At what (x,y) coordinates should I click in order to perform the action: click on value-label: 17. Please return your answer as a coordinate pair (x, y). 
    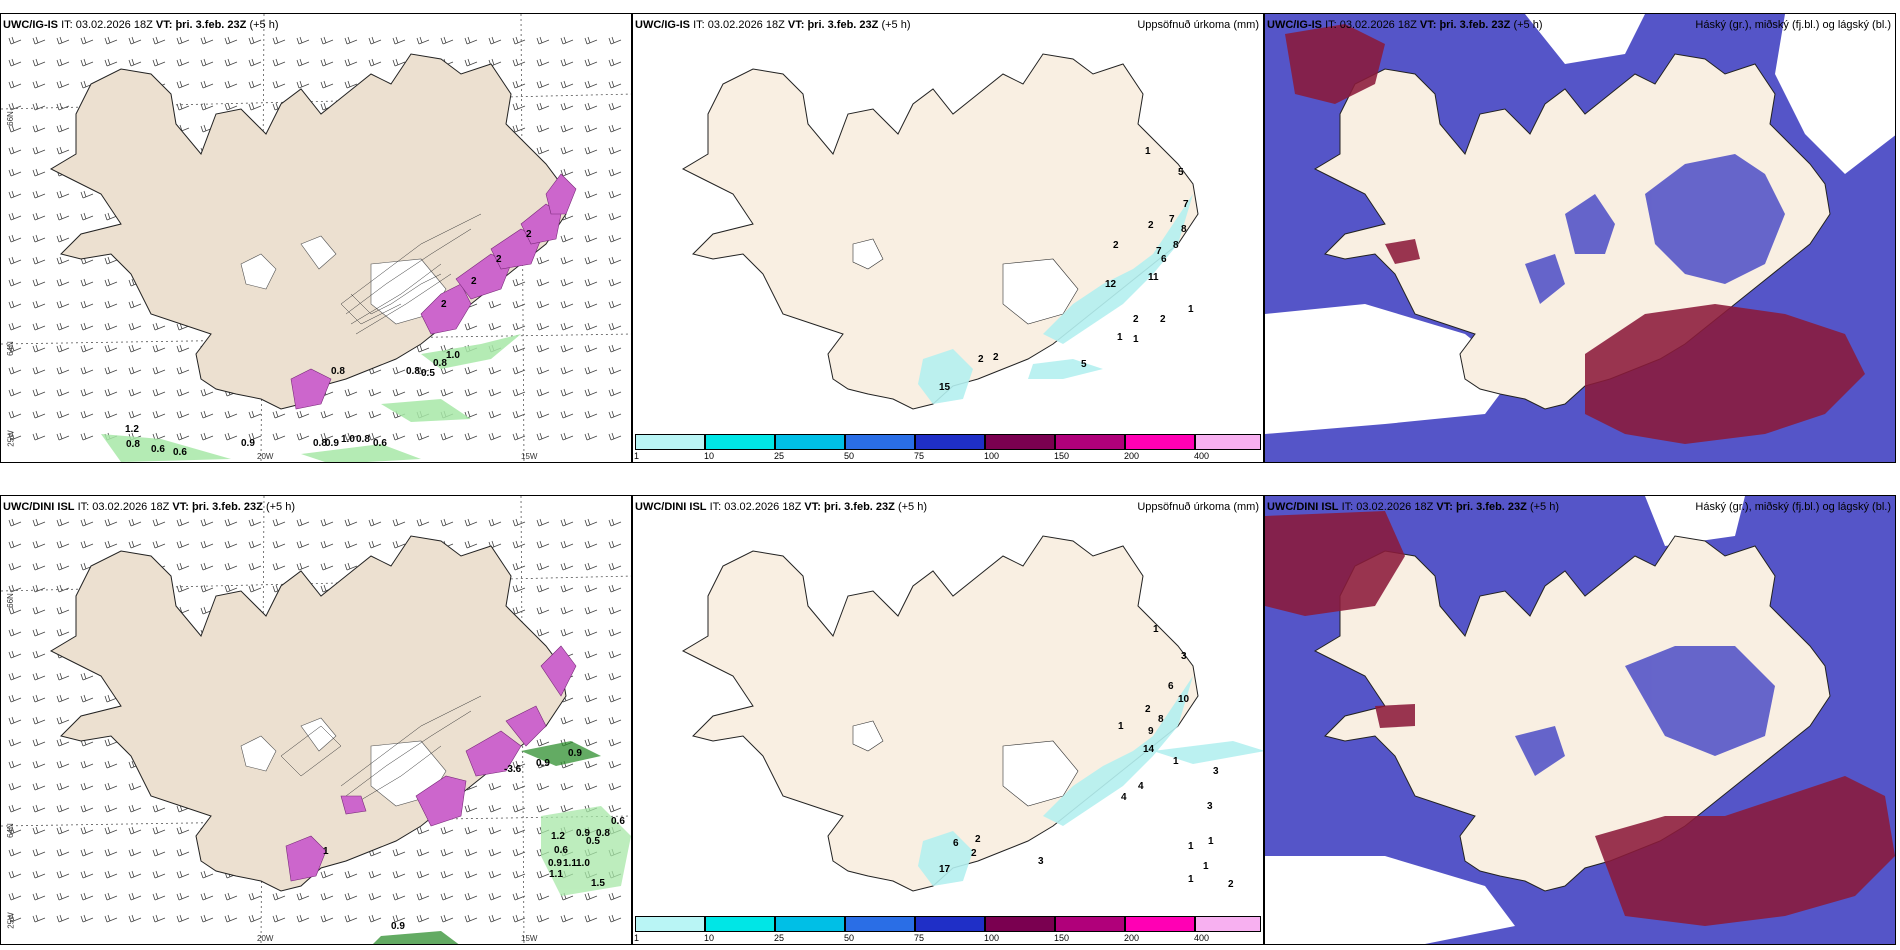
    Looking at the image, I should click on (945, 869).